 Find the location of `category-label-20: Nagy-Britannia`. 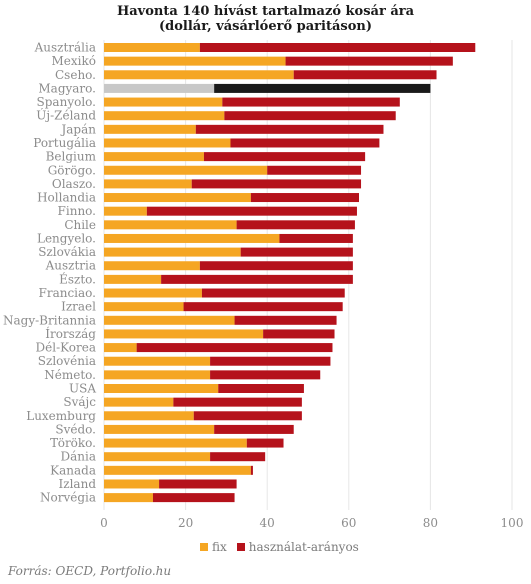

category-label-20: Nagy-Britannia is located at coordinates (49, 320).